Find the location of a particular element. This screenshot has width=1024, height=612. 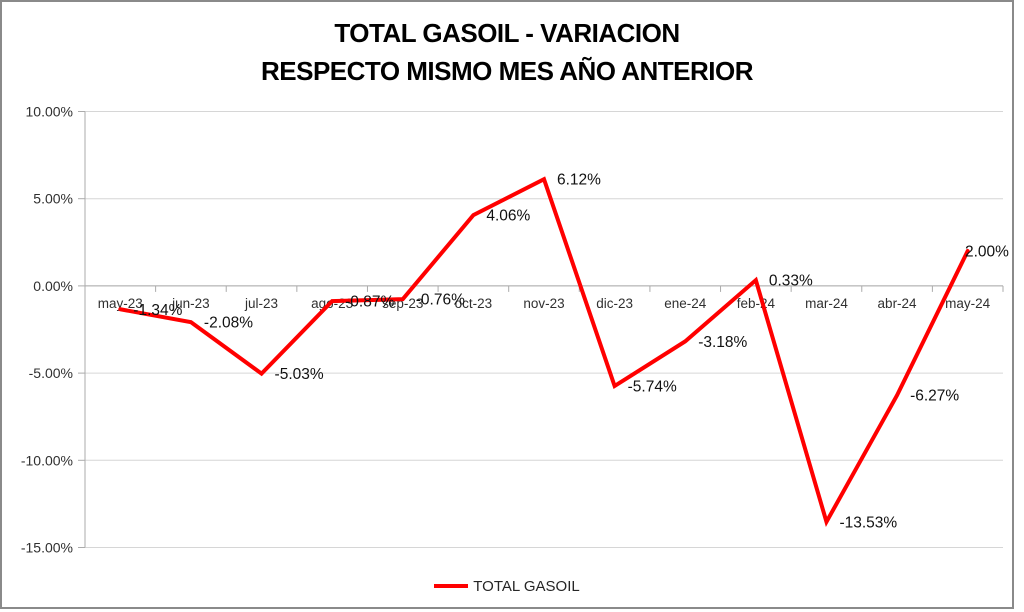

data-label: -1.34% is located at coordinates (157, 310).